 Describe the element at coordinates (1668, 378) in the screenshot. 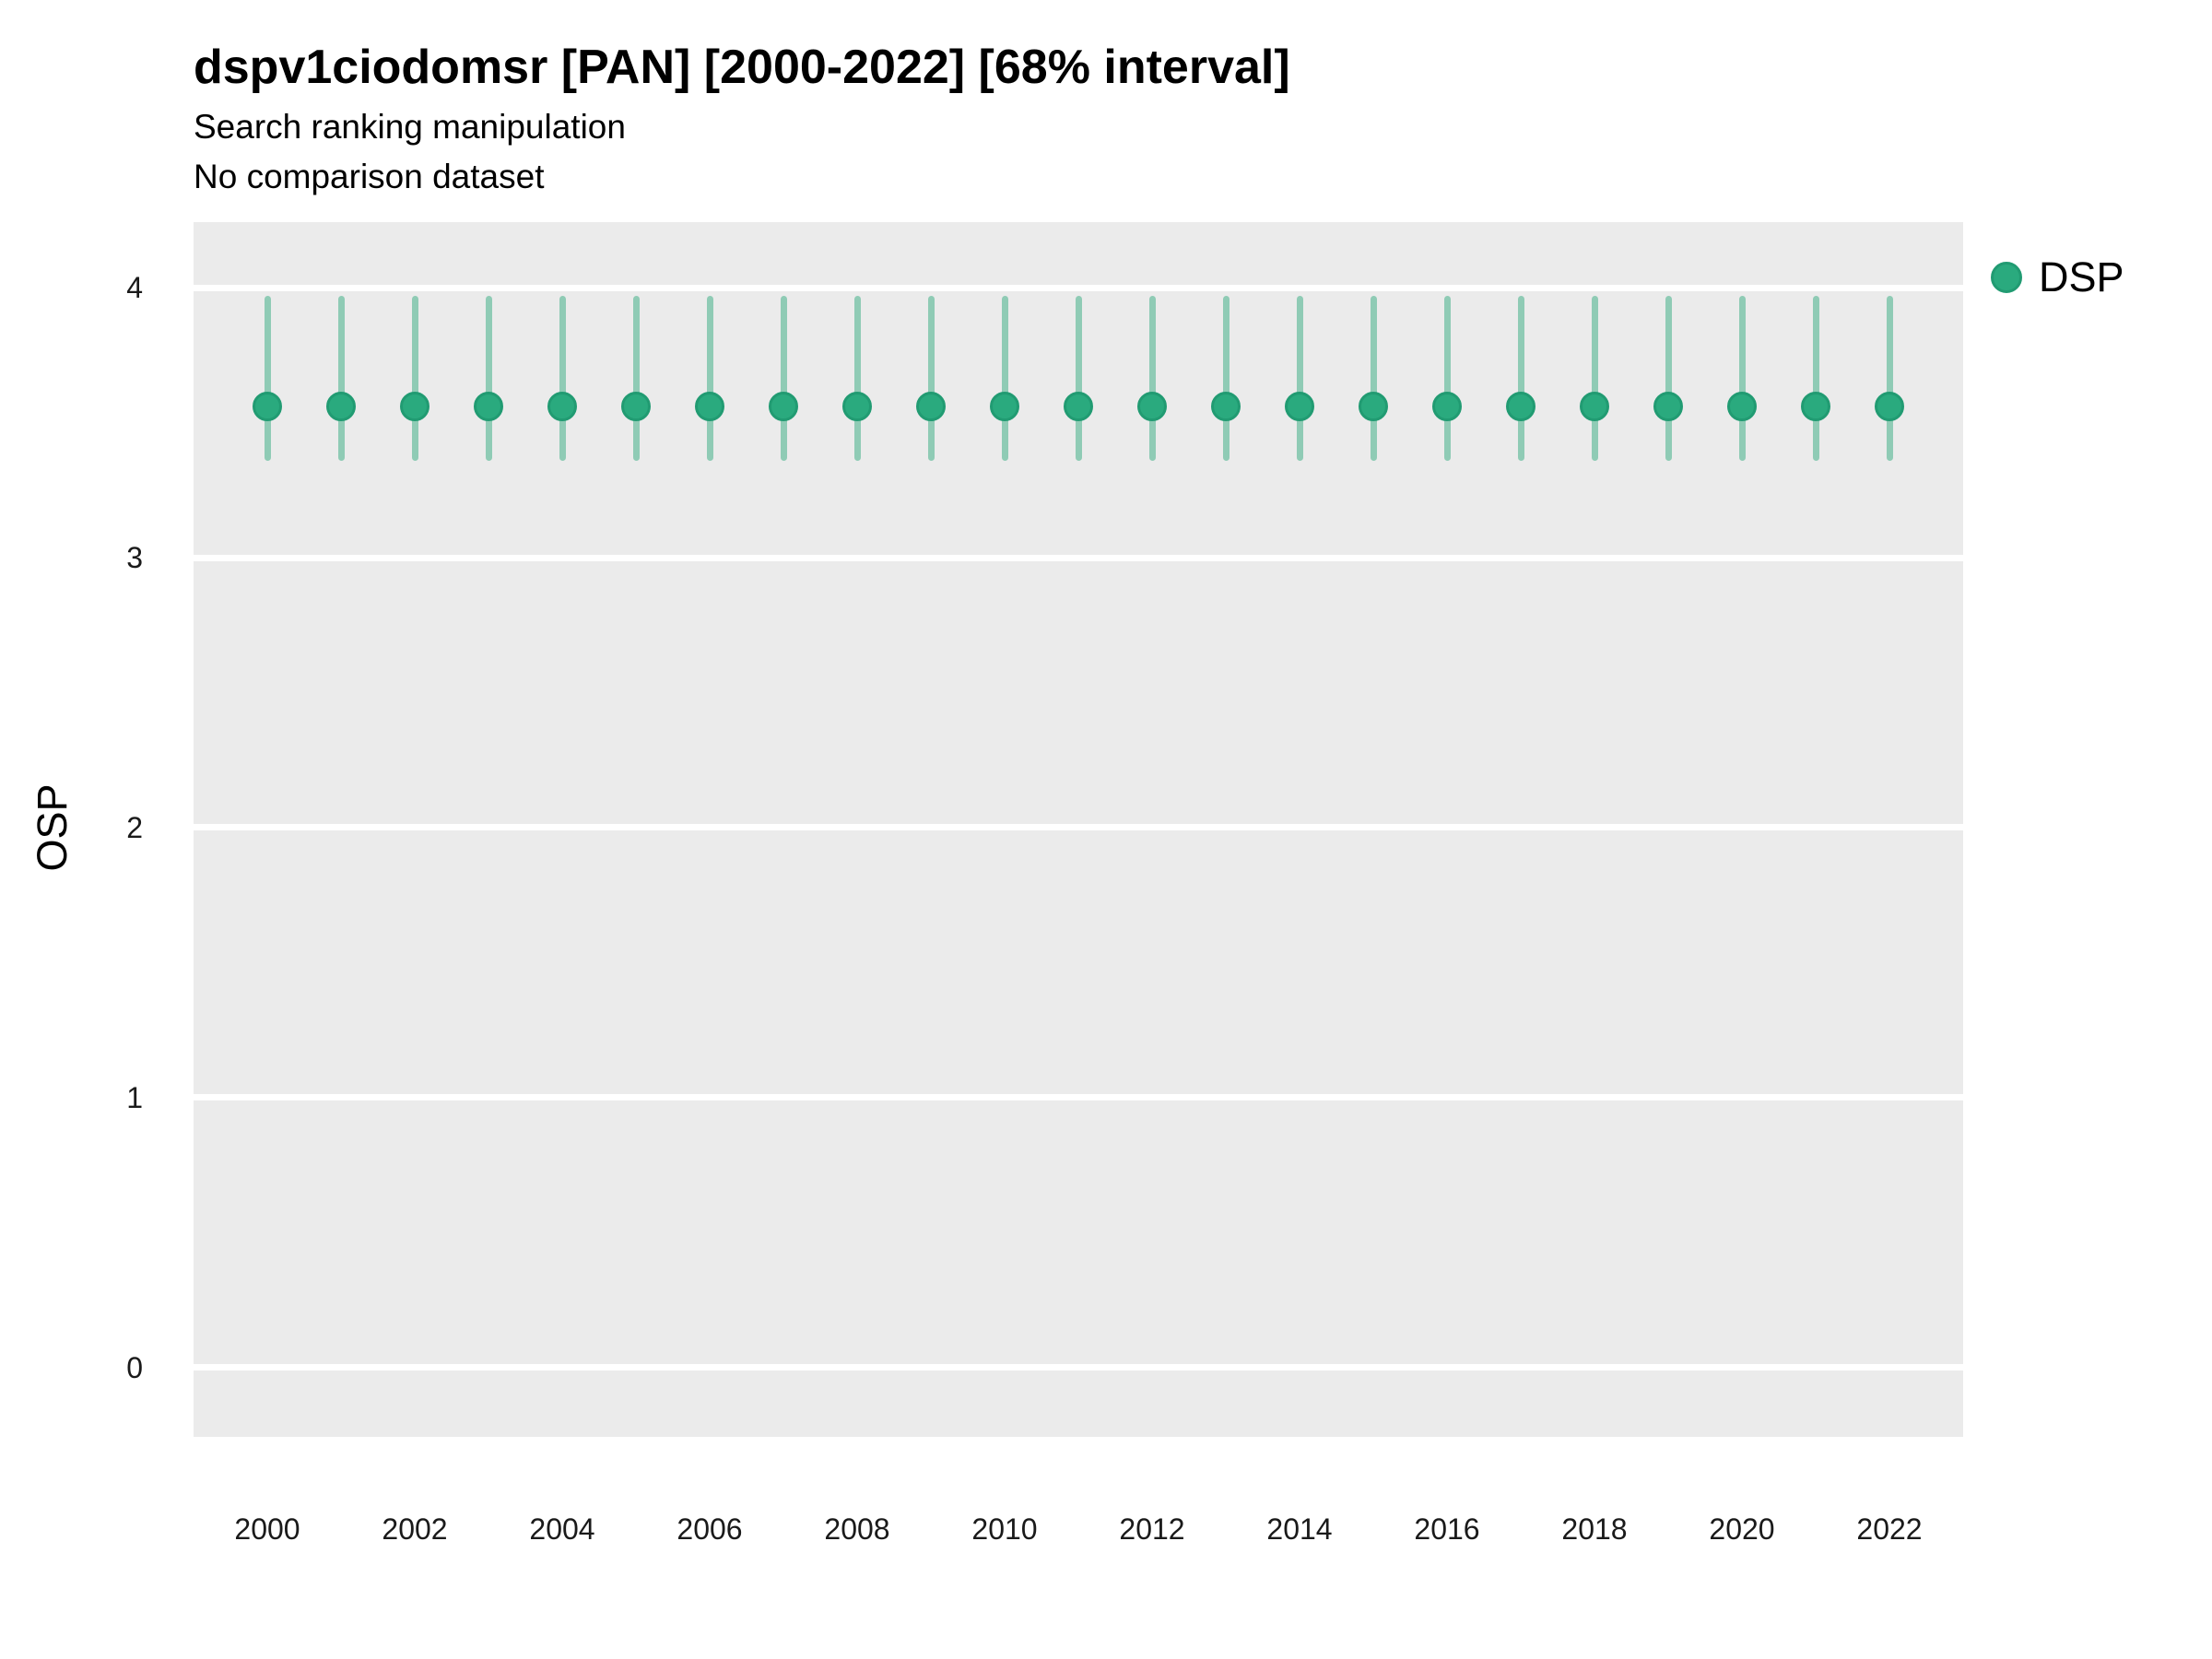

I see `interval-bar-2019` at that location.